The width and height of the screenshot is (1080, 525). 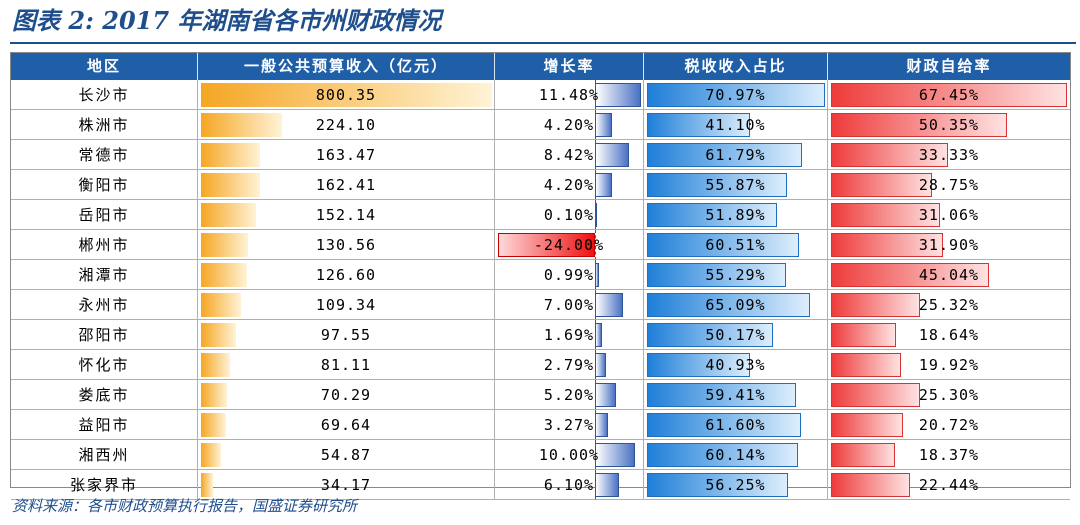 I want to click on cell-region: 永州市, so click(x=104, y=305).